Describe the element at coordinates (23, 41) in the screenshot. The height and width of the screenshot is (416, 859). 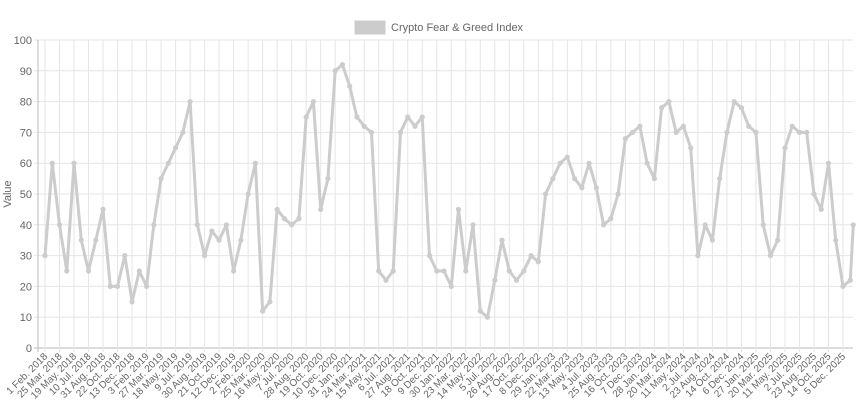
I see `y-tick-label: 100` at that location.